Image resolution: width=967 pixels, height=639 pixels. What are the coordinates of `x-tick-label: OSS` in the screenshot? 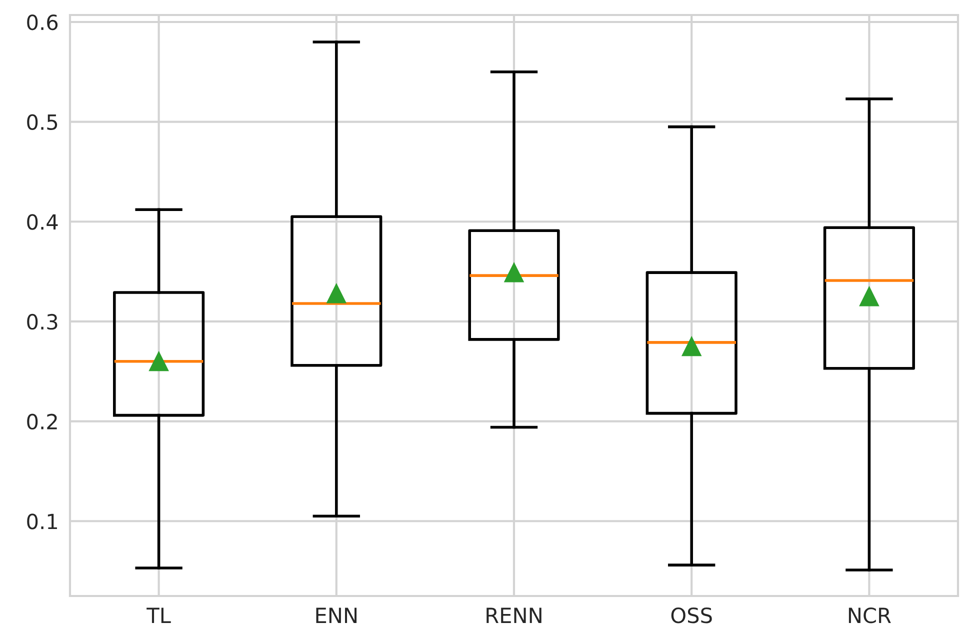 It's located at (691, 615).